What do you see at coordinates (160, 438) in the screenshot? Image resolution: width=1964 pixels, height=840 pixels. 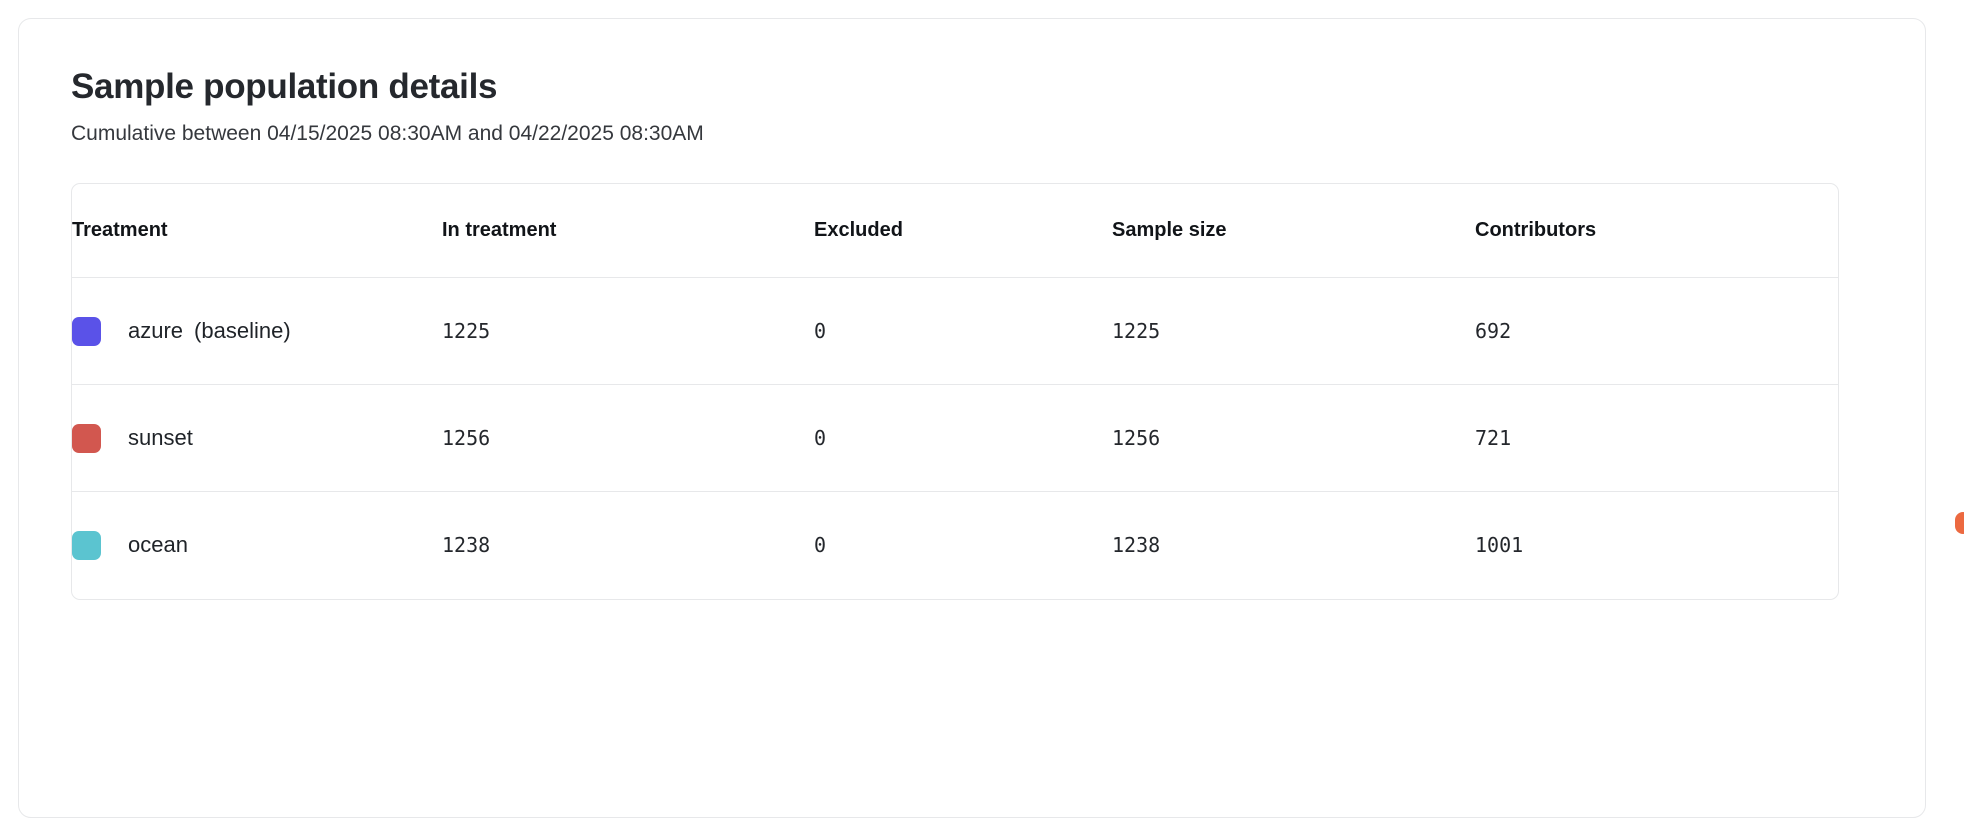 I see `treatment-name: sunset` at bounding box center [160, 438].